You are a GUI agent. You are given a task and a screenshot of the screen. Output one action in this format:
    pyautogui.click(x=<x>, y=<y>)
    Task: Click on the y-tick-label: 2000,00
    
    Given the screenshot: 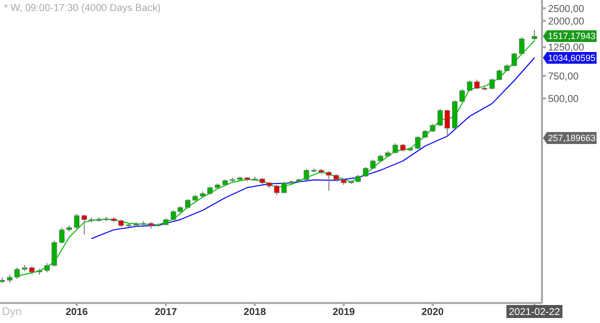 What is the action you would take?
    pyautogui.click(x=566, y=22)
    